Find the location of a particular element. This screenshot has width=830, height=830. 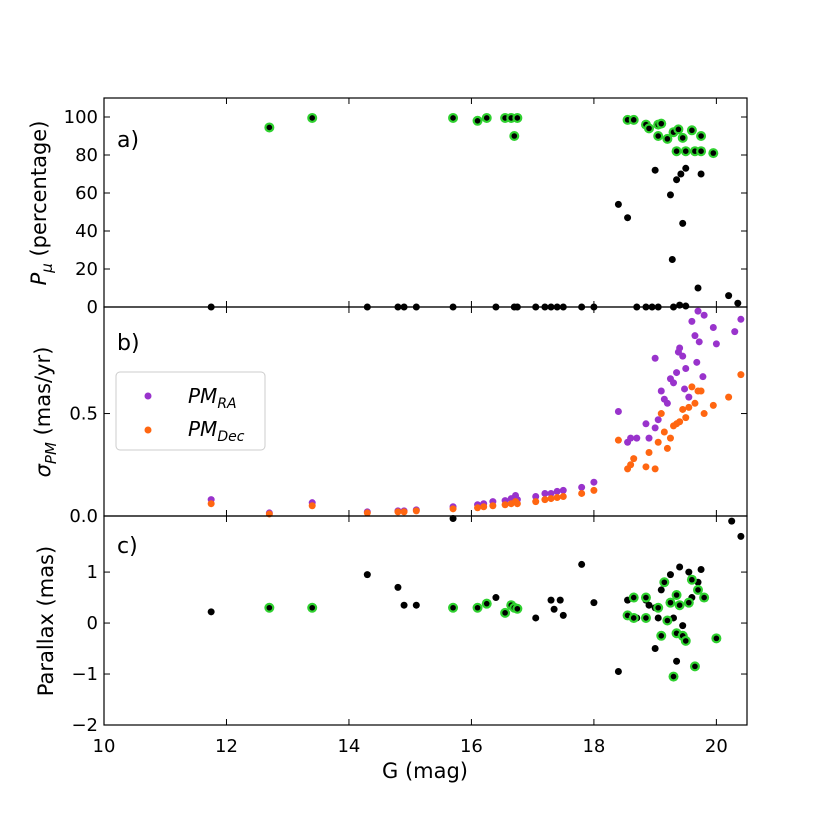

panel-a-ytick-label: 20 is located at coordinates (86, 269).